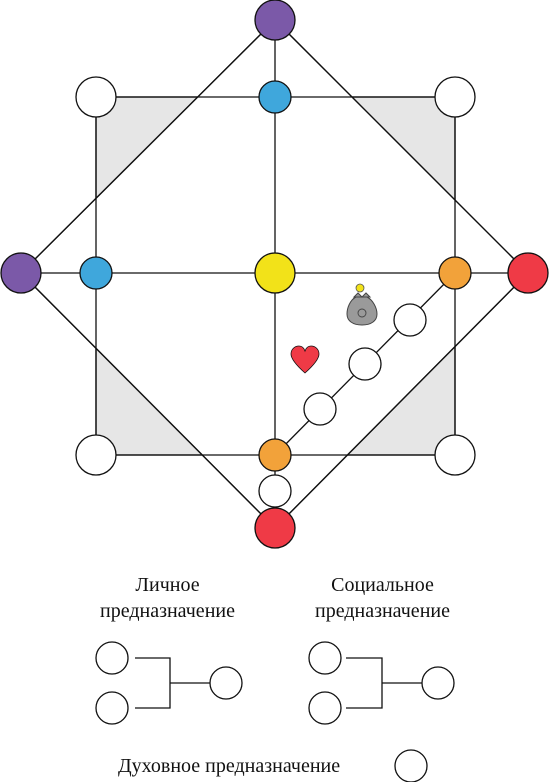 This screenshot has width=550, height=782. Describe the element at coordinates (455, 97) in the screenshot. I see `circle-corner-tr` at that location.